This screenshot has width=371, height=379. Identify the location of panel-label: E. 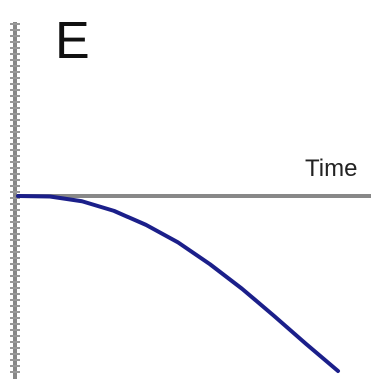
(72, 41).